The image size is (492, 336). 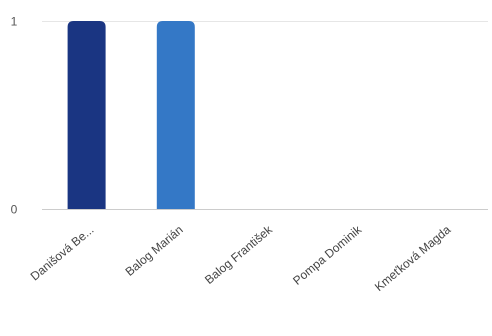 I want to click on y-tick-label: 1, so click(x=14, y=22).